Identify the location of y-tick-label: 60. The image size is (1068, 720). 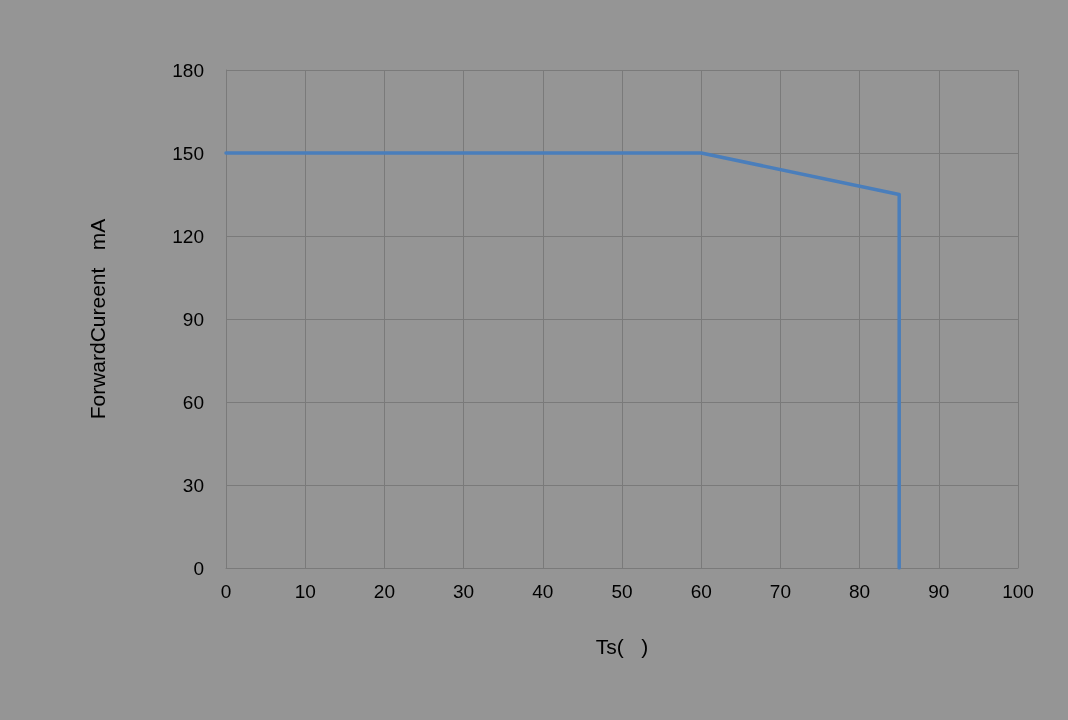
(193, 402).